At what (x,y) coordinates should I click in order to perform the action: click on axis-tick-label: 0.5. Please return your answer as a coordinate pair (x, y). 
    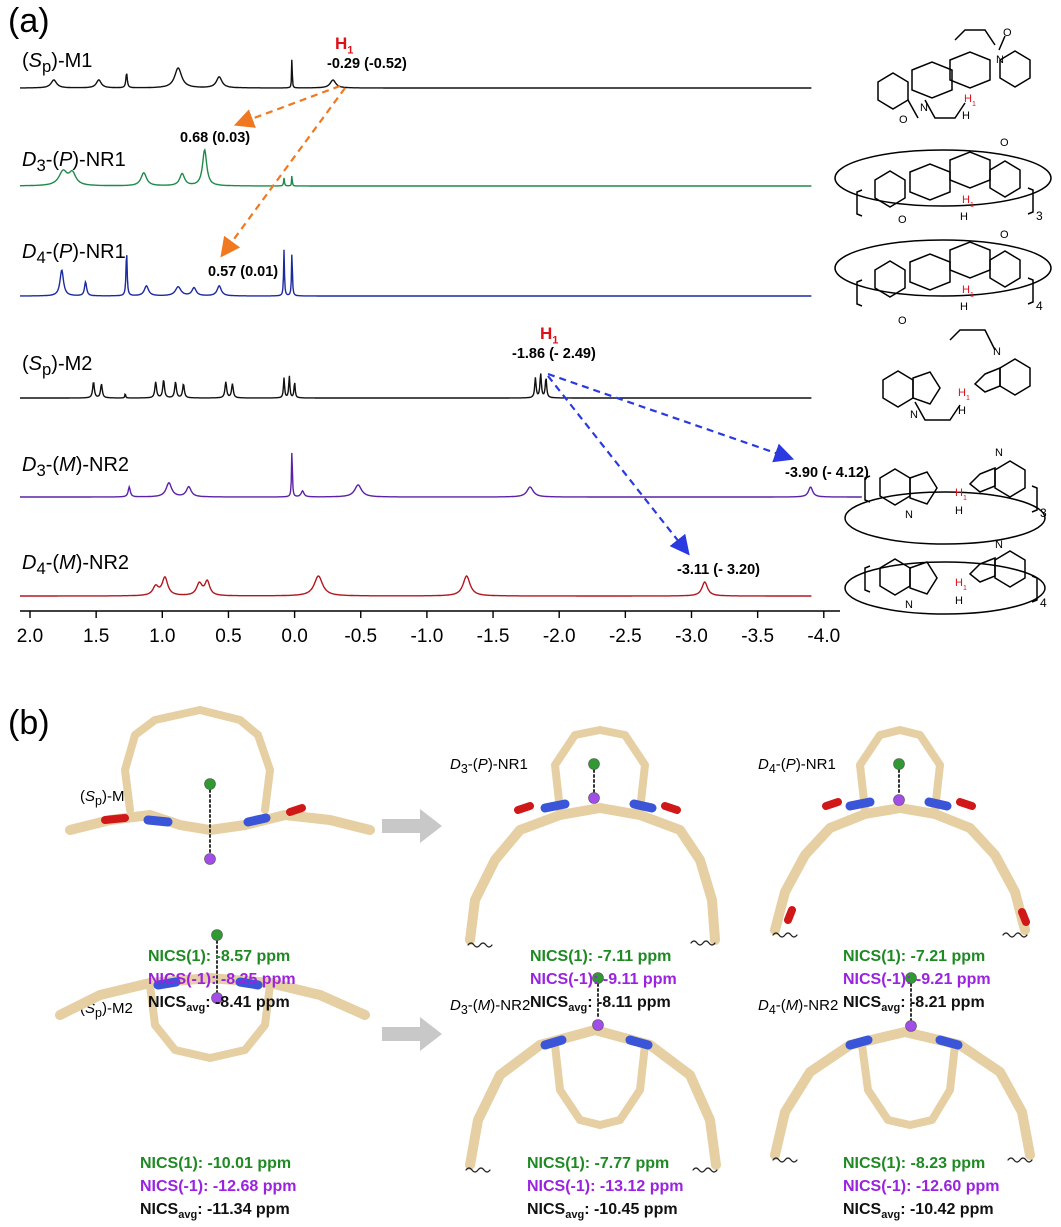
    Looking at the image, I should click on (228, 636).